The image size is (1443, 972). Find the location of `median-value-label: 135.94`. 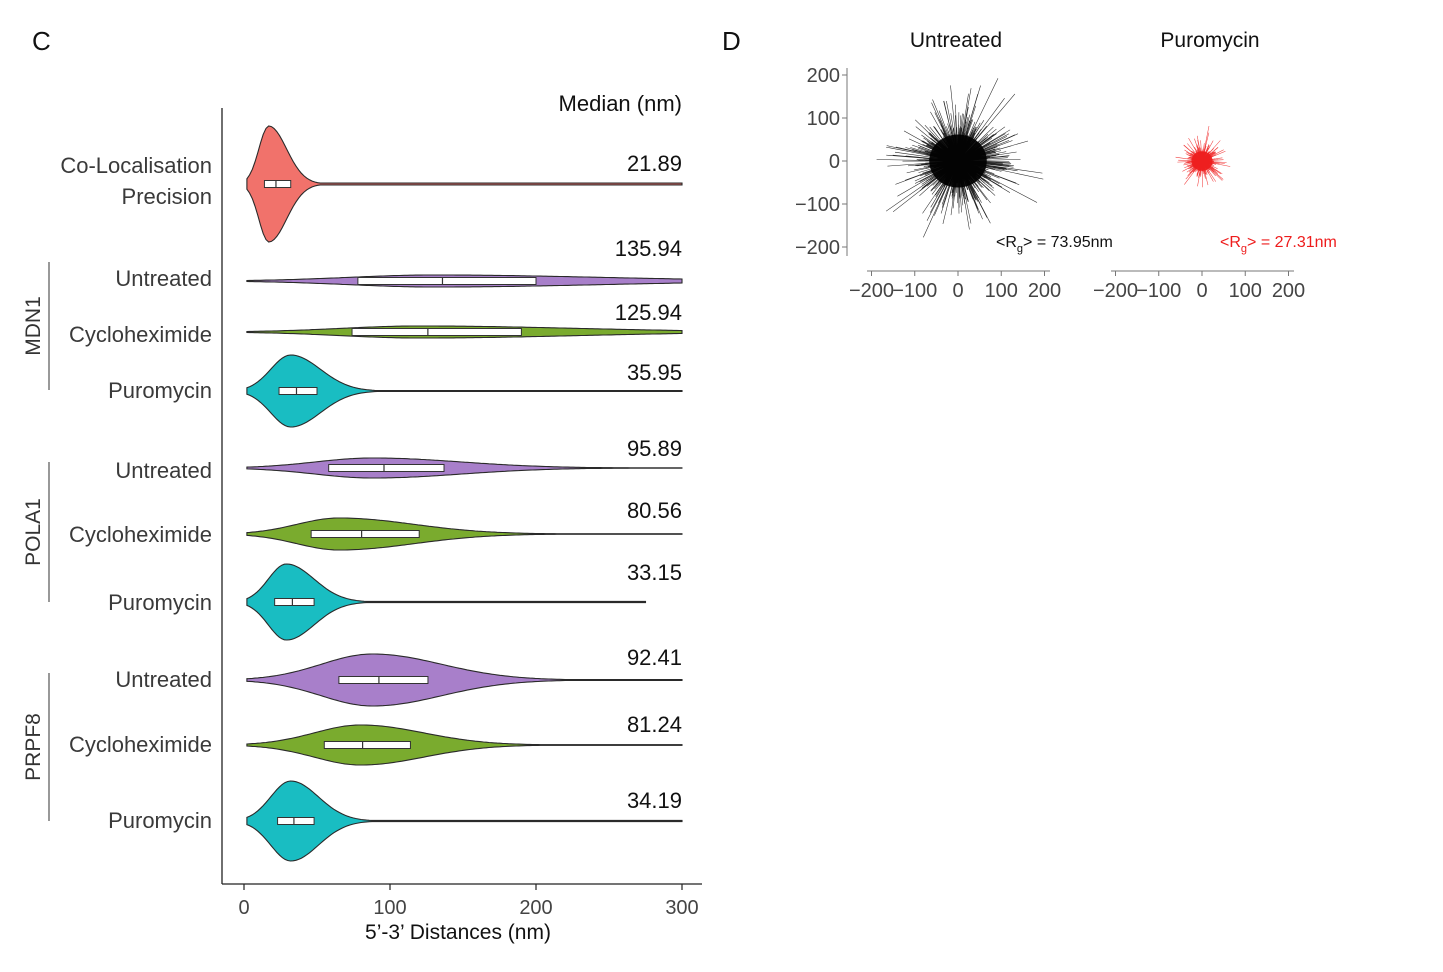

median-value-label: 135.94 is located at coordinates (648, 248).